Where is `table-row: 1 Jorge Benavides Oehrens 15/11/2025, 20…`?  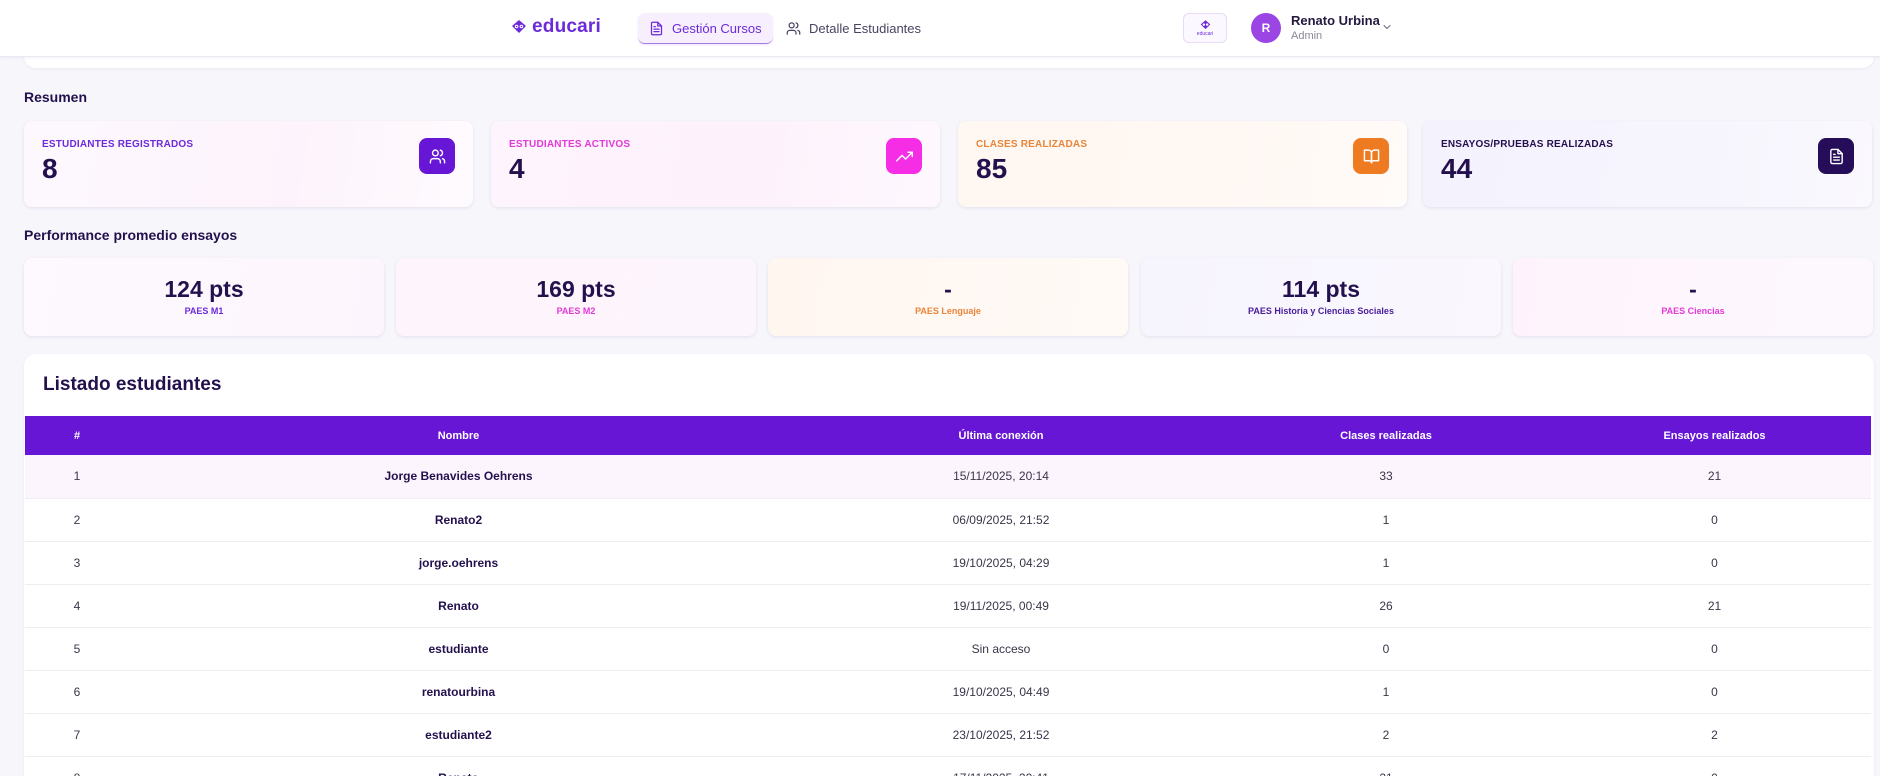 table-row: 1 Jorge Benavides Oehrens 15/11/2025, 20… is located at coordinates (948, 477).